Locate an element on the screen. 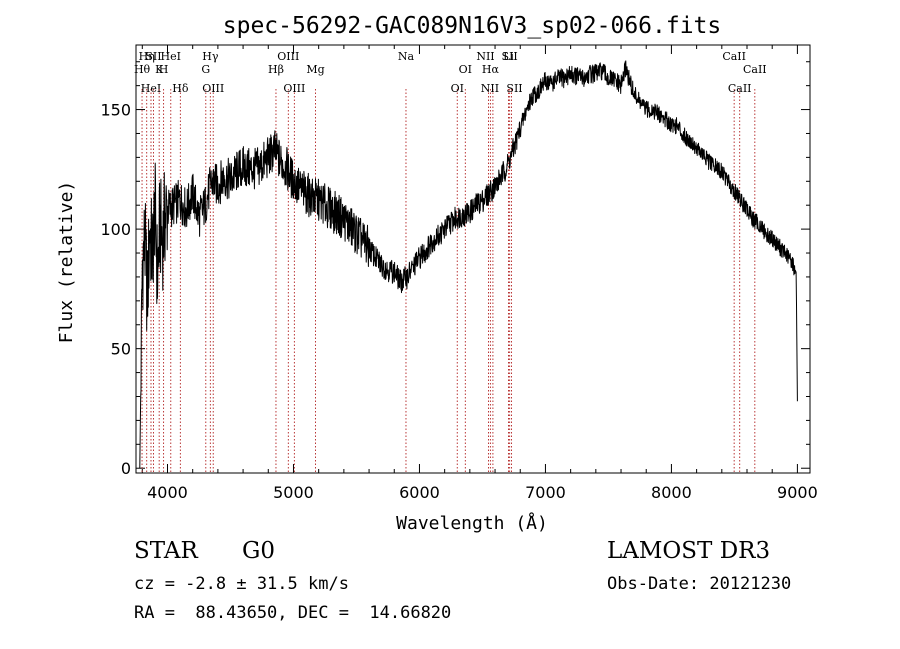 The height and width of the screenshot is (649, 900). y-tick-label: 100 is located at coordinates (115, 229).